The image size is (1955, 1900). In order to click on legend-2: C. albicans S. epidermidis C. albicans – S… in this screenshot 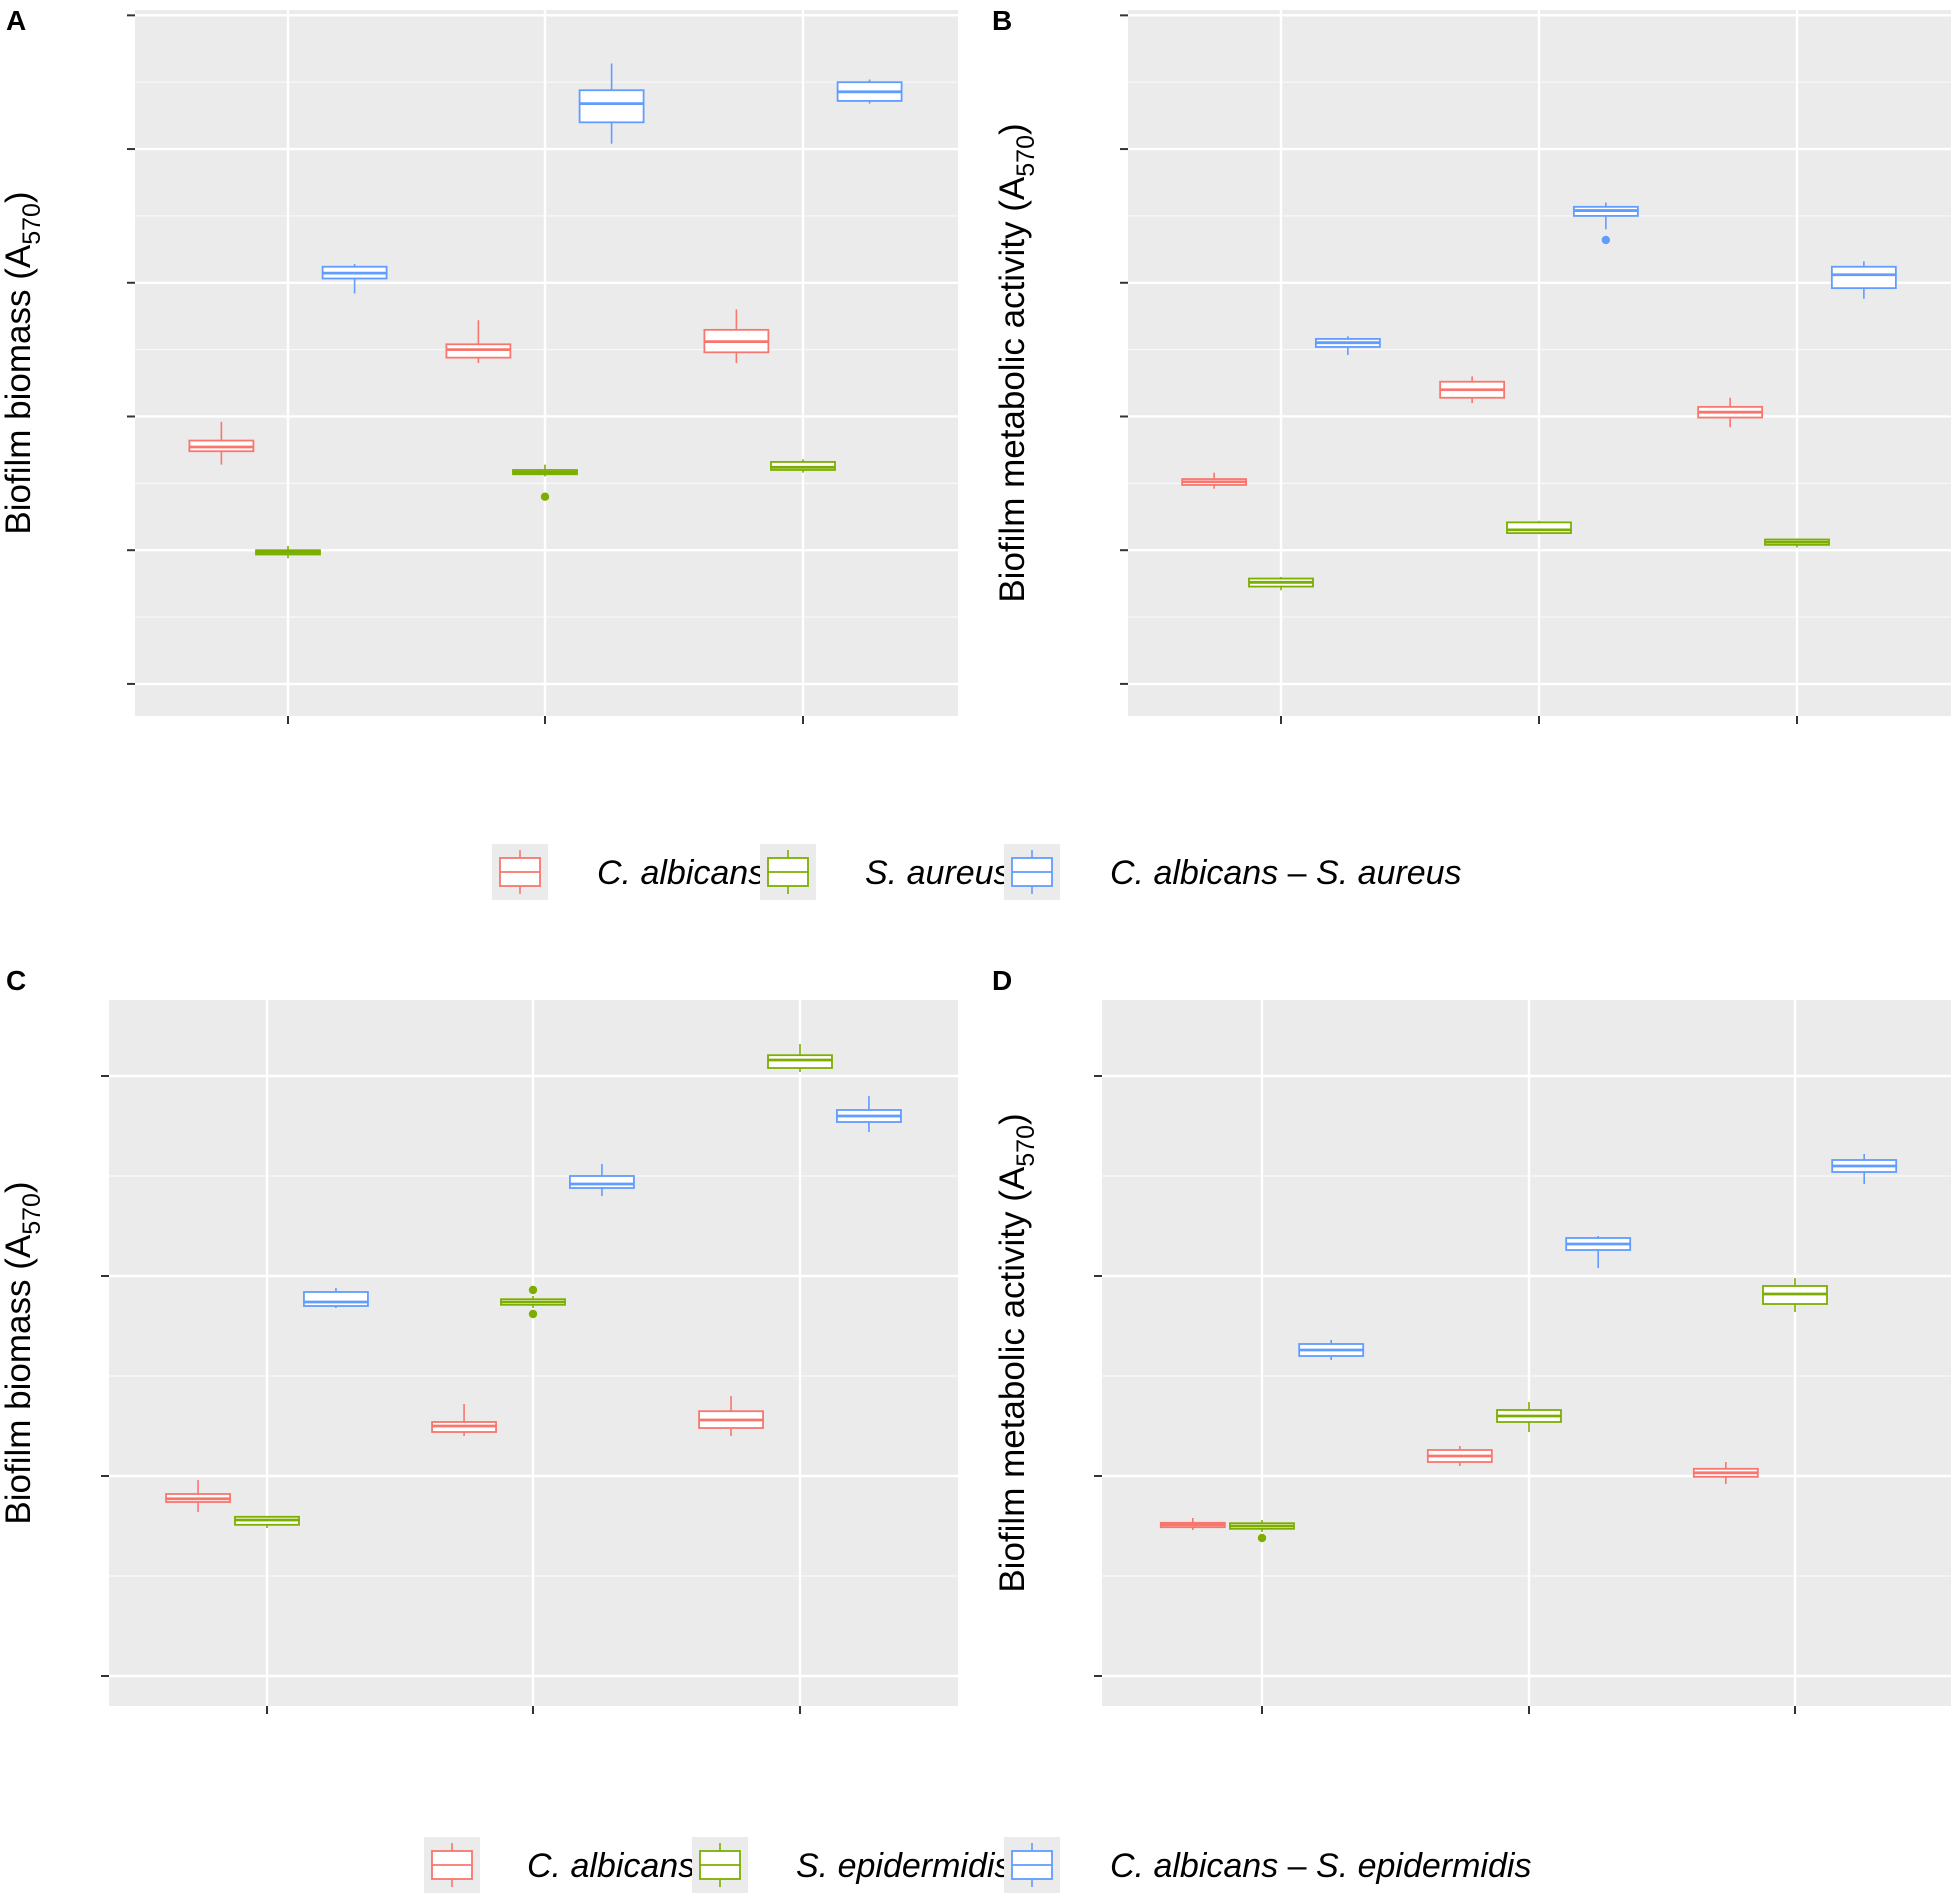, I will do `click(977, 1865)`.